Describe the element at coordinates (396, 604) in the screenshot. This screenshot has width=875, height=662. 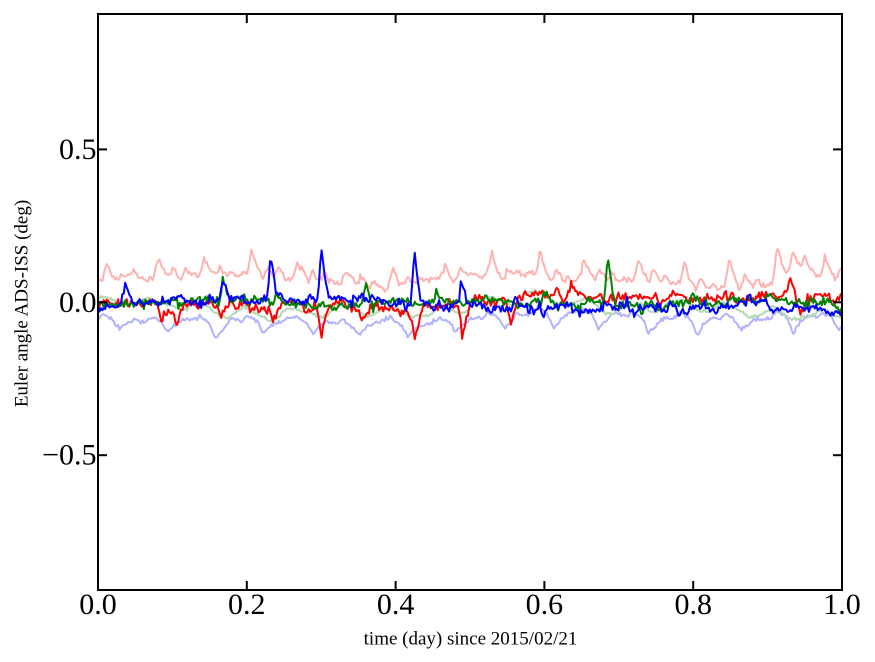
I see `svg-text: 0.4` at that location.